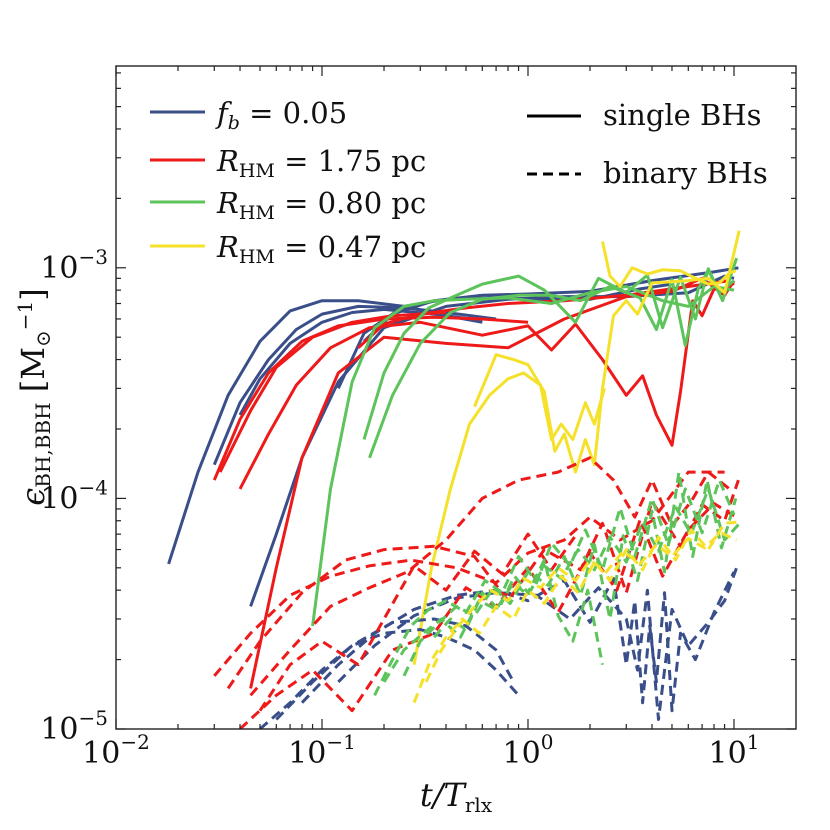 The width and height of the screenshot is (830, 830). Describe the element at coordinates (74, 265) in the screenshot. I see `y-tick-label-2: 10⁻³` at that location.